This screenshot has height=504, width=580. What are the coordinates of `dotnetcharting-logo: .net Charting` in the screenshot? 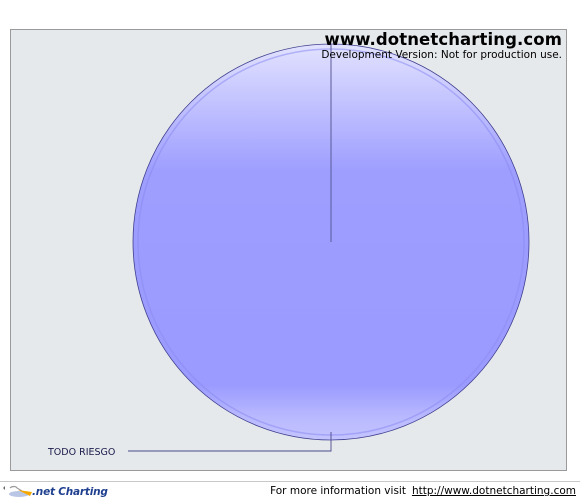 It's located at (55, 492).